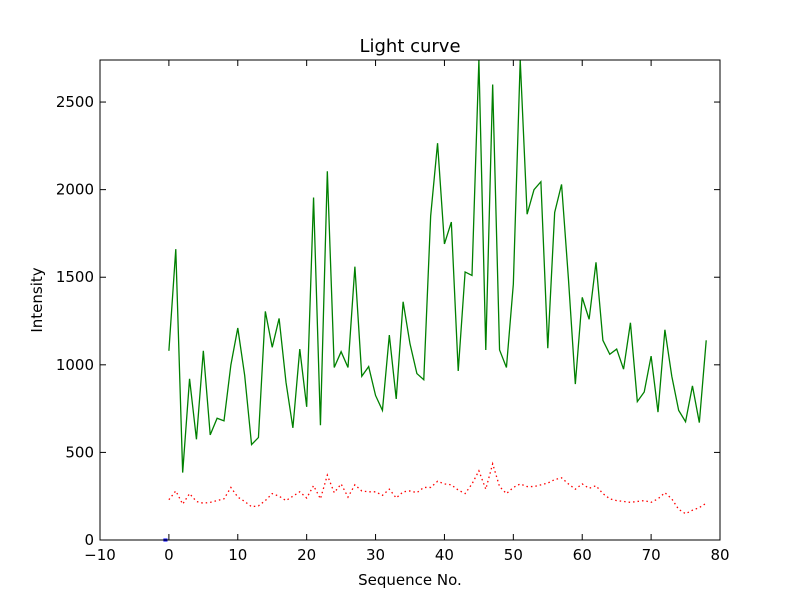 The height and width of the screenshot is (600, 800). What do you see at coordinates (513, 555) in the screenshot?
I see `x-tick-label: 50` at bounding box center [513, 555].